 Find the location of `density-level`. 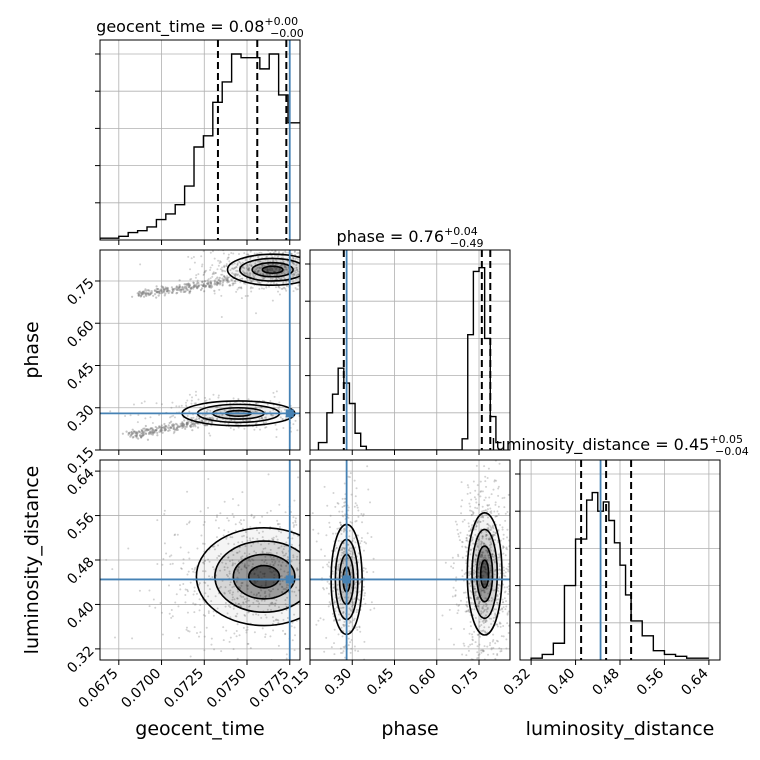

density-level is located at coordinates (484, 574).